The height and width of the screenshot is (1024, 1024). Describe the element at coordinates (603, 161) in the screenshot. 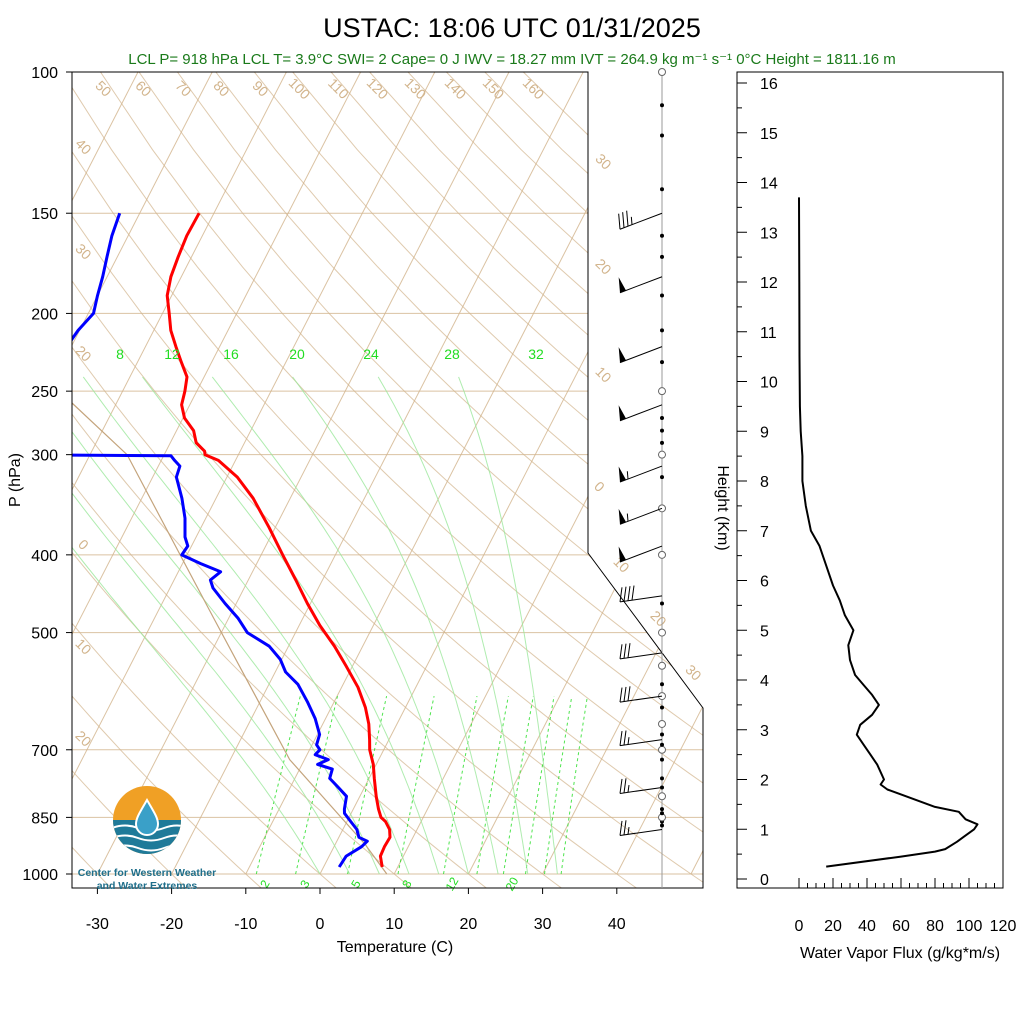

I see `isotherm-label: 30` at that location.